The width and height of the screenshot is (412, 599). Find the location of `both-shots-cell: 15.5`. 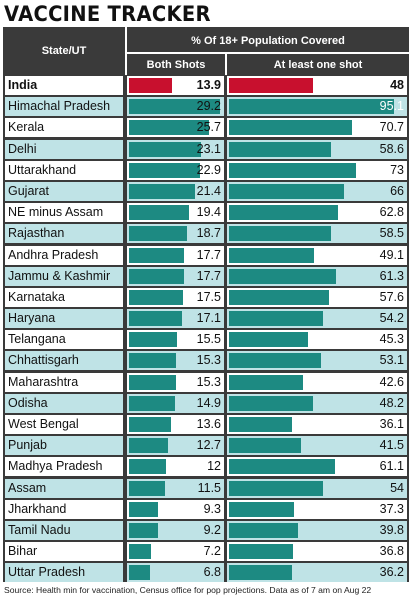

both-shots-cell: 15.5 is located at coordinates (175, 340).